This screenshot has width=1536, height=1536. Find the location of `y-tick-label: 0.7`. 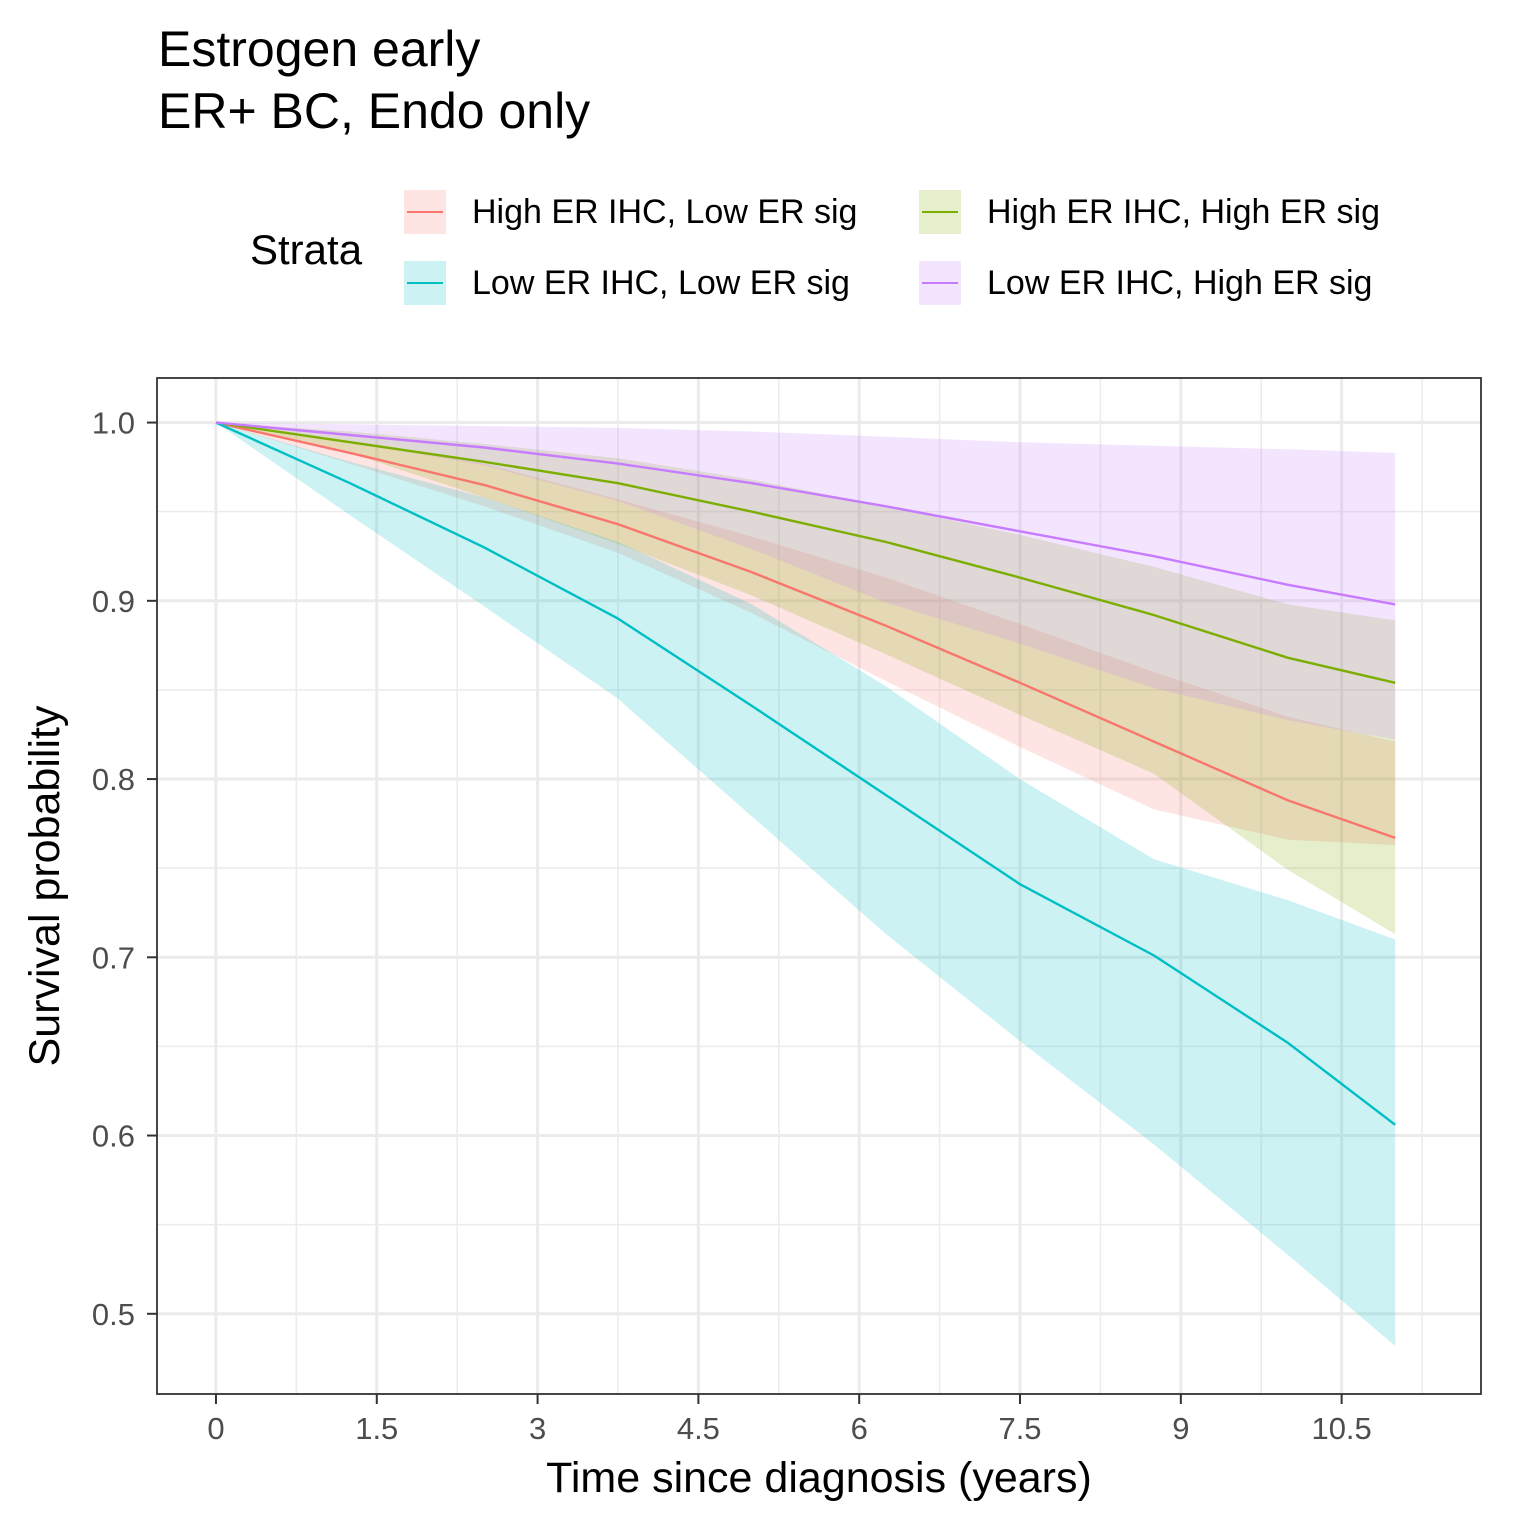

y-tick-label: 0.7 is located at coordinates (113, 957).